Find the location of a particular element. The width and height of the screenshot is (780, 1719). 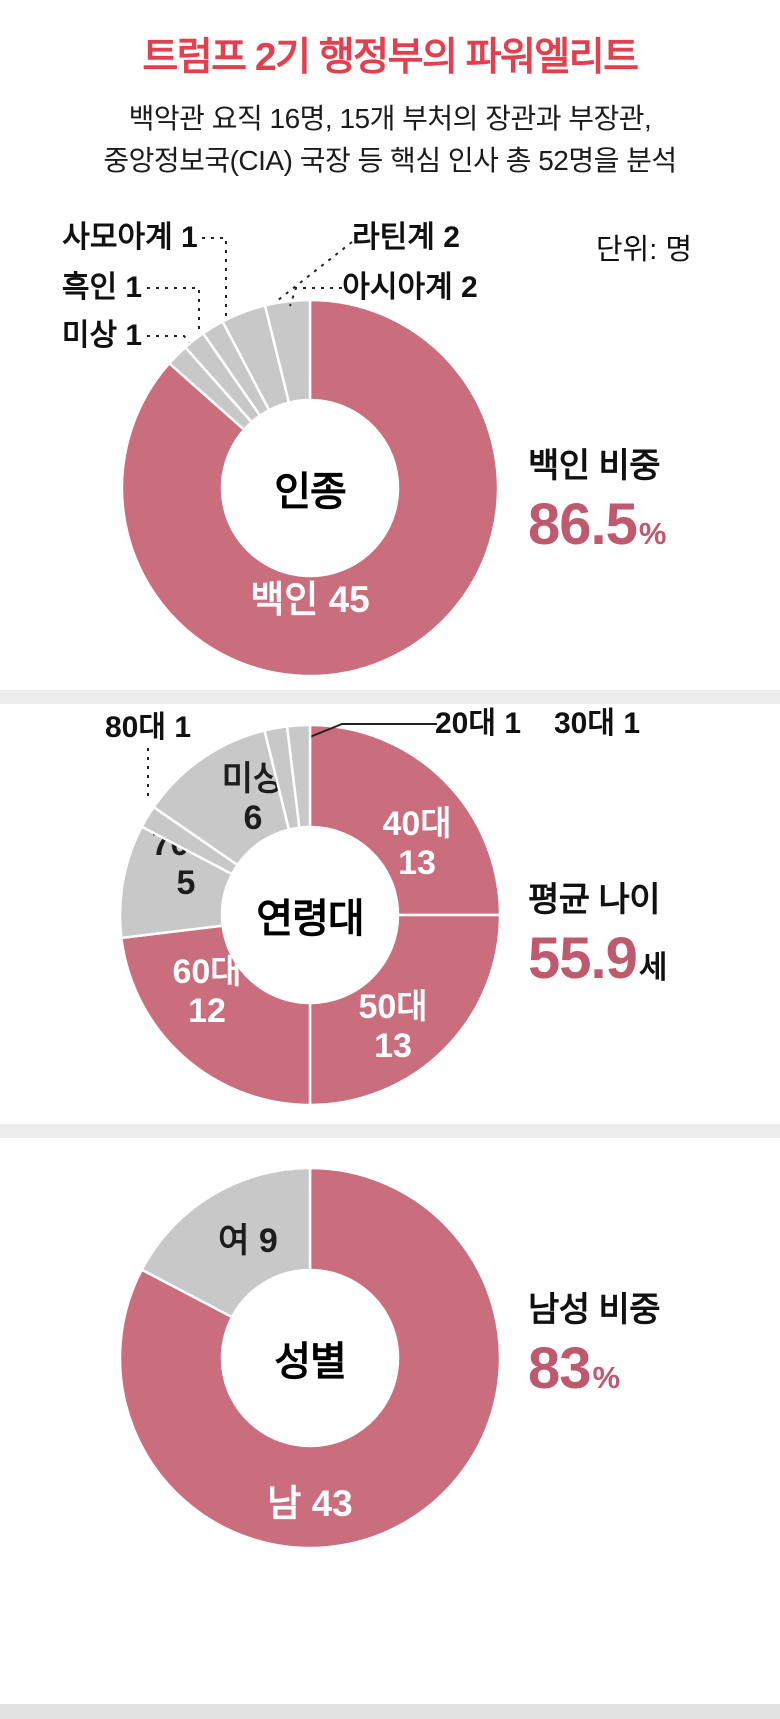

annotation-value: 83 is located at coordinates (560, 1368).